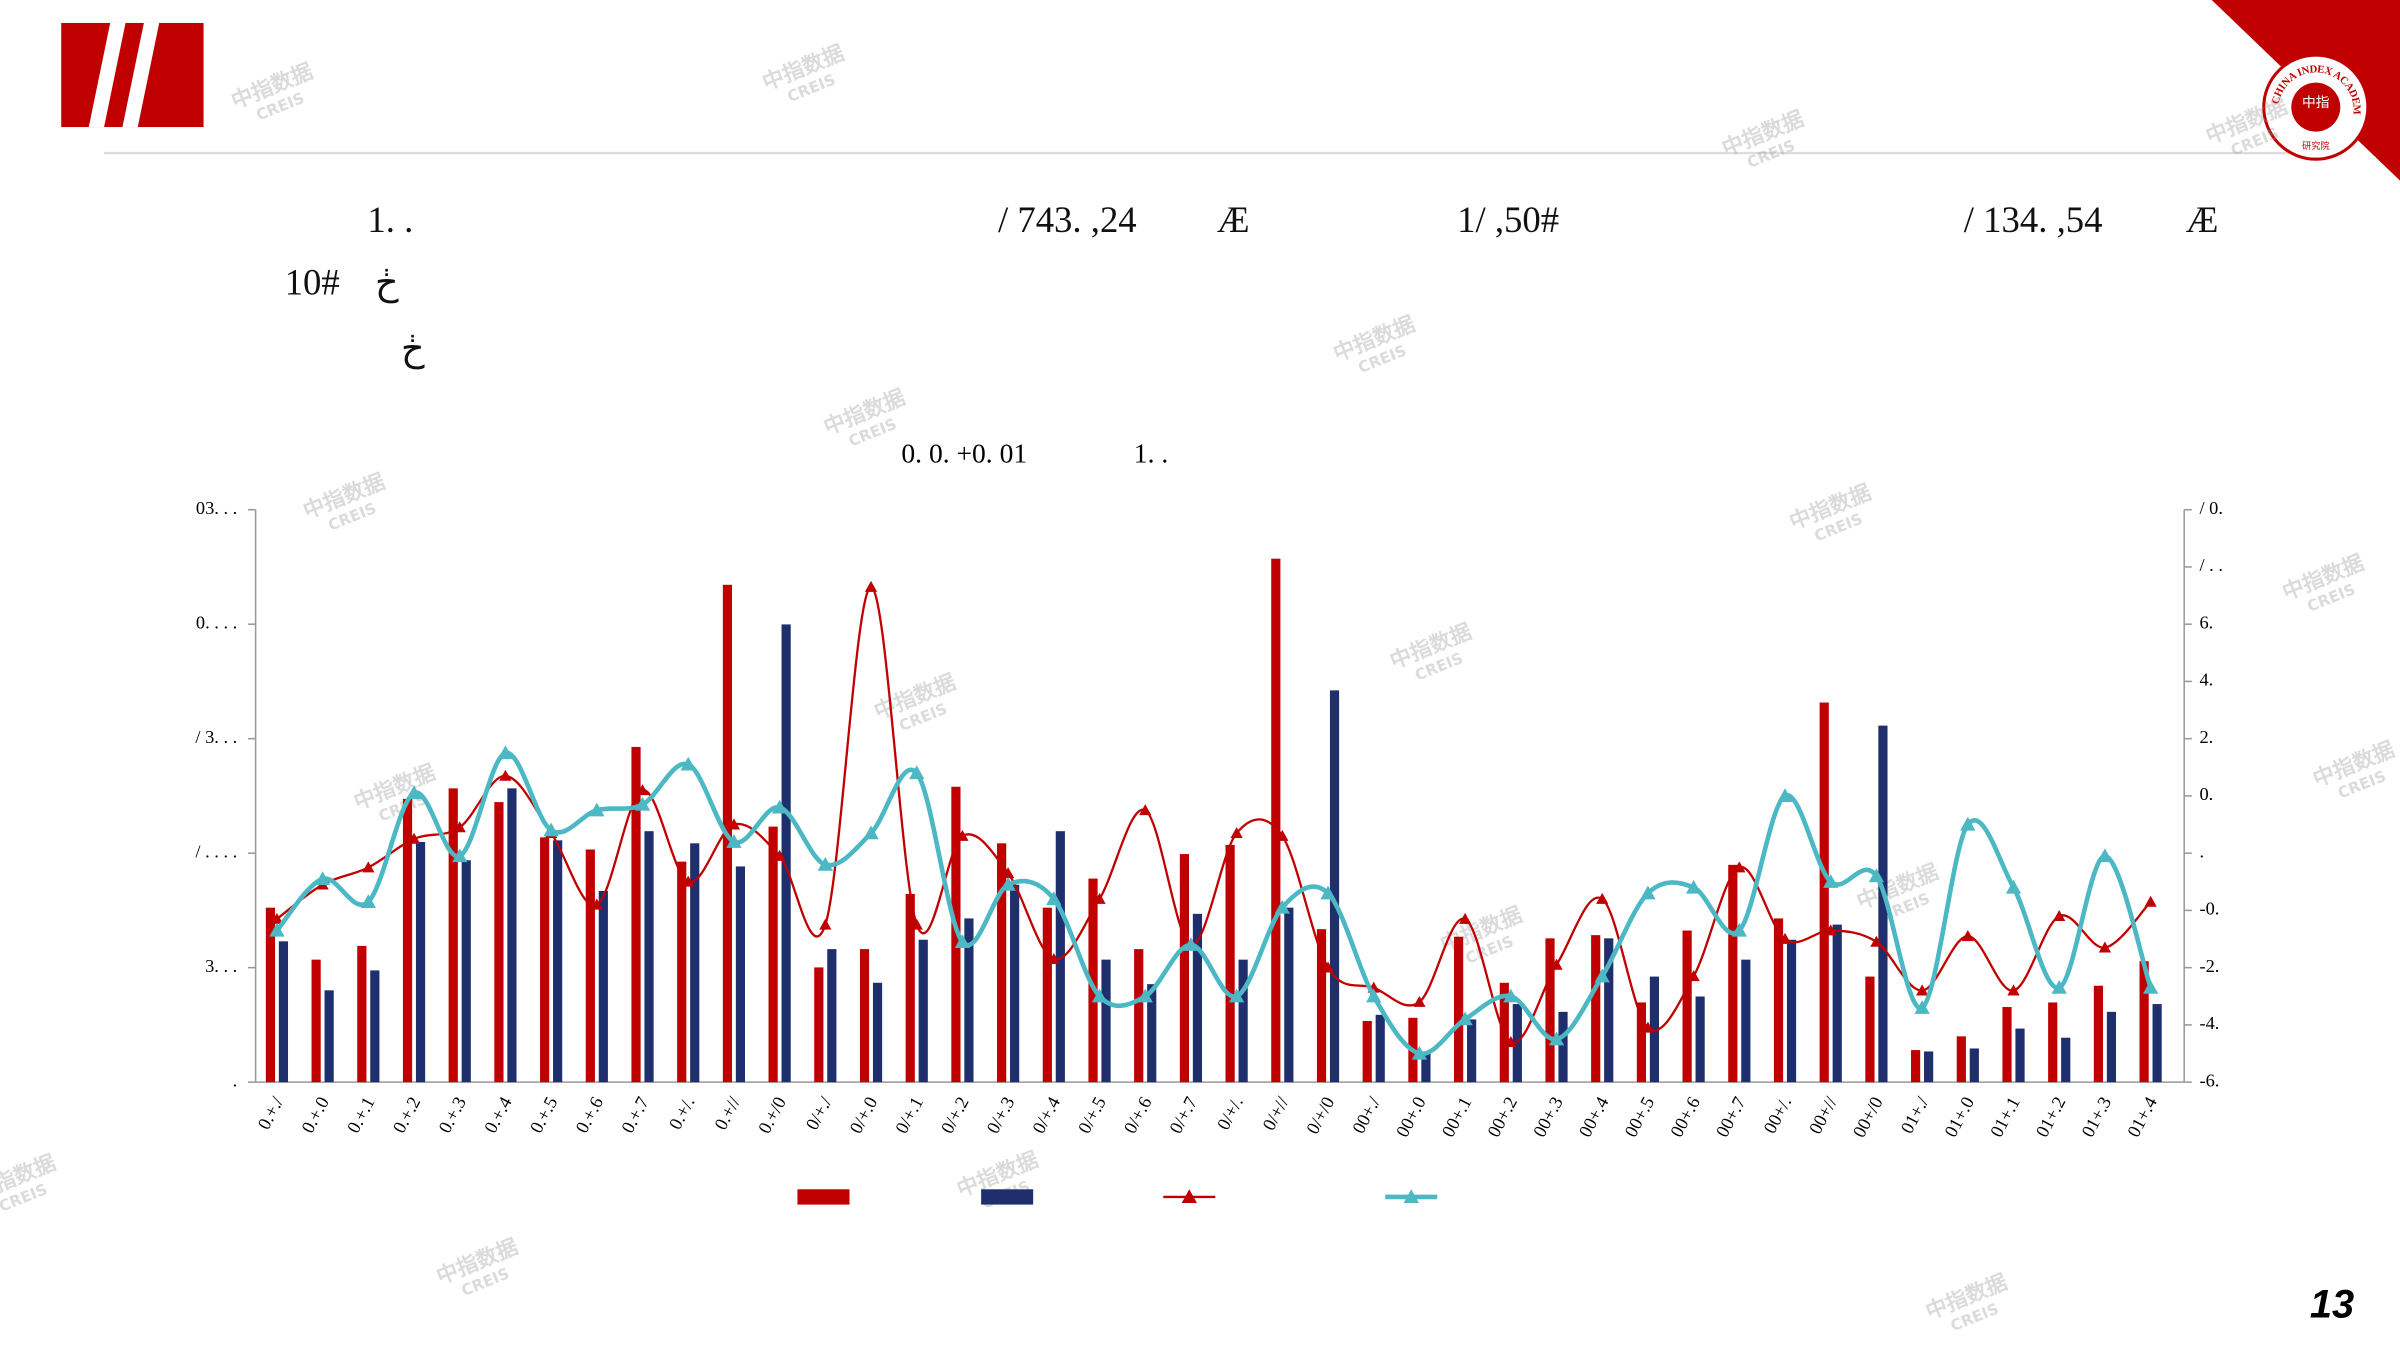  What do you see at coordinates (221, 966) in the screenshot?
I see `y-tick-label: 3. . .` at bounding box center [221, 966].